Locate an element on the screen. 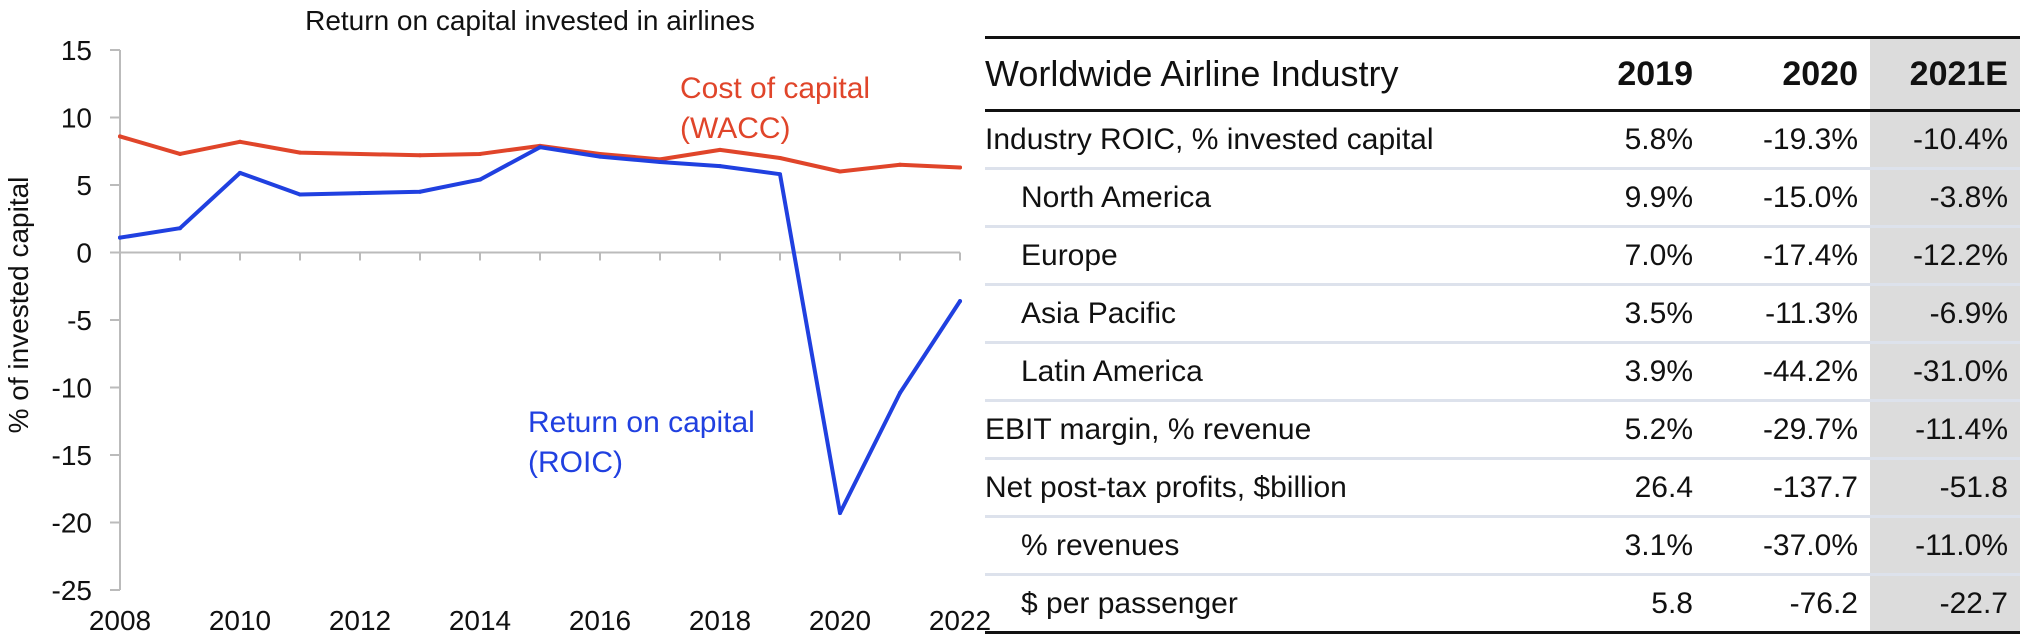  row-value-2021e: -10.4% is located at coordinates (1945, 140).